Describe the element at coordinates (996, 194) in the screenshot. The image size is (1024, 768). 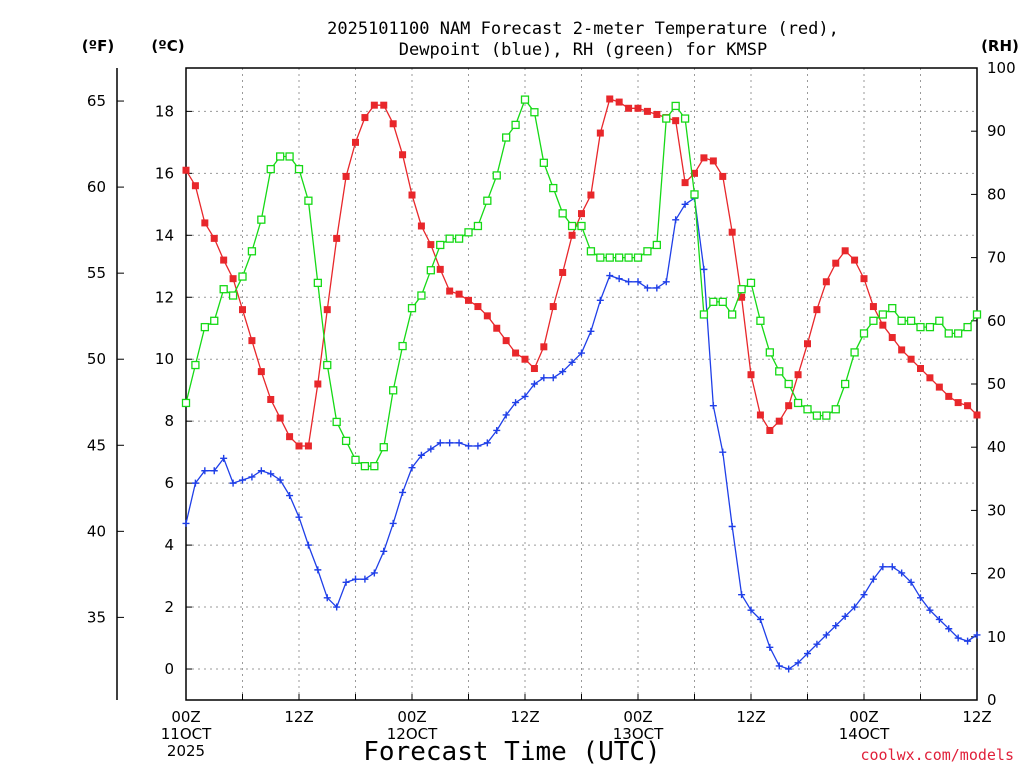
I see `rh-tick-label: 80` at that location.